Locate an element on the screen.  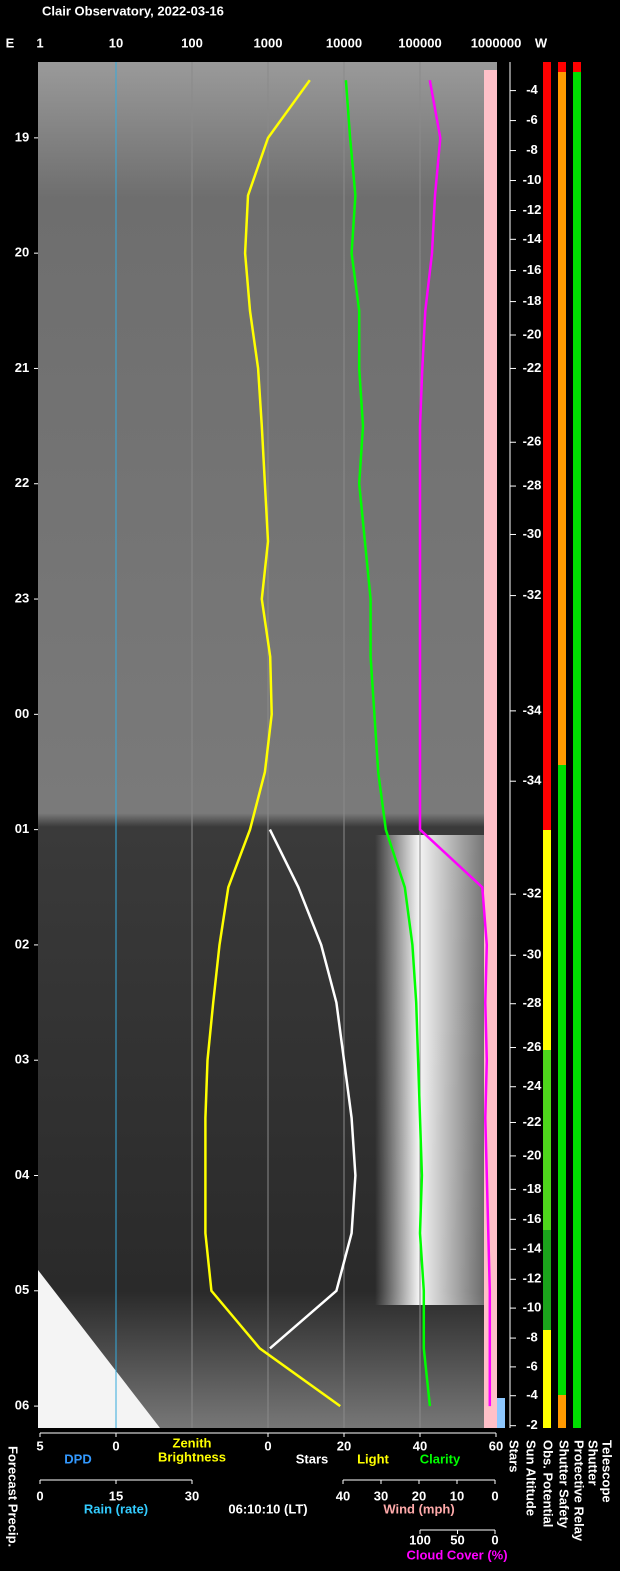
y-tick-label: 19 is located at coordinates (22, 136).